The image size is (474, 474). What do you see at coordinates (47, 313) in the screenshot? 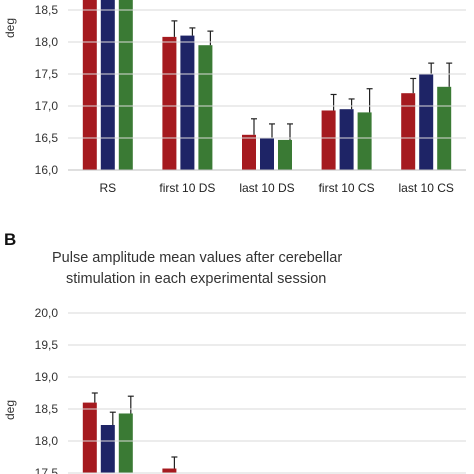
I see `y-tick-label: 20,0` at bounding box center [47, 313].